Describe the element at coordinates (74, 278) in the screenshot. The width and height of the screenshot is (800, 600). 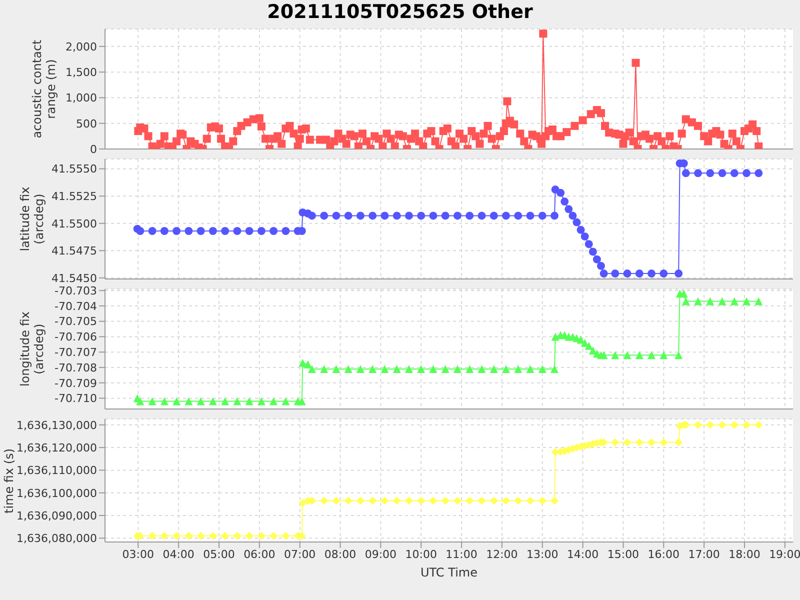
I see `y-tick-label: 41.5450` at that location.